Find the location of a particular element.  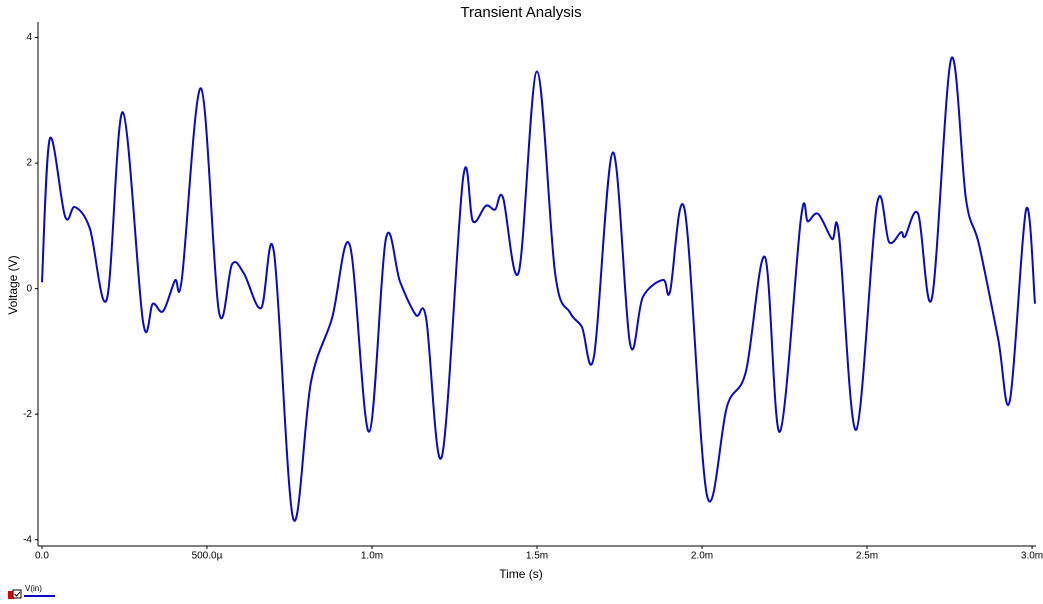

x-tick-label: 1.0m is located at coordinates (372, 556).